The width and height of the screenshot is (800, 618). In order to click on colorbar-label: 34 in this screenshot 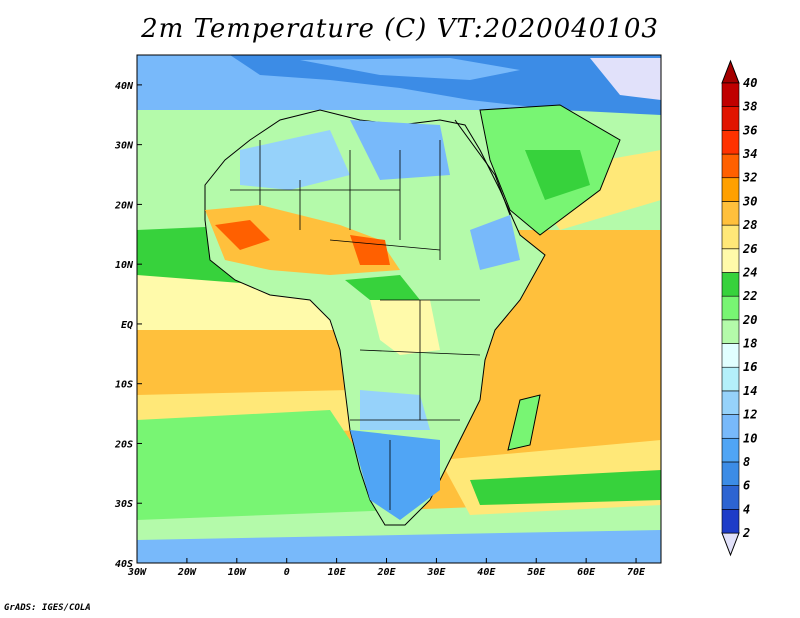, I will do `click(749, 154)`.